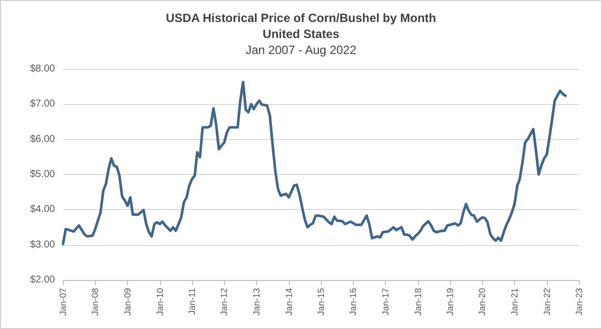 The width and height of the screenshot is (602, 329). Describe the element at coordinates (385, 302) in the screenshot. I see `x-tick-label: Jan-17` at that location.